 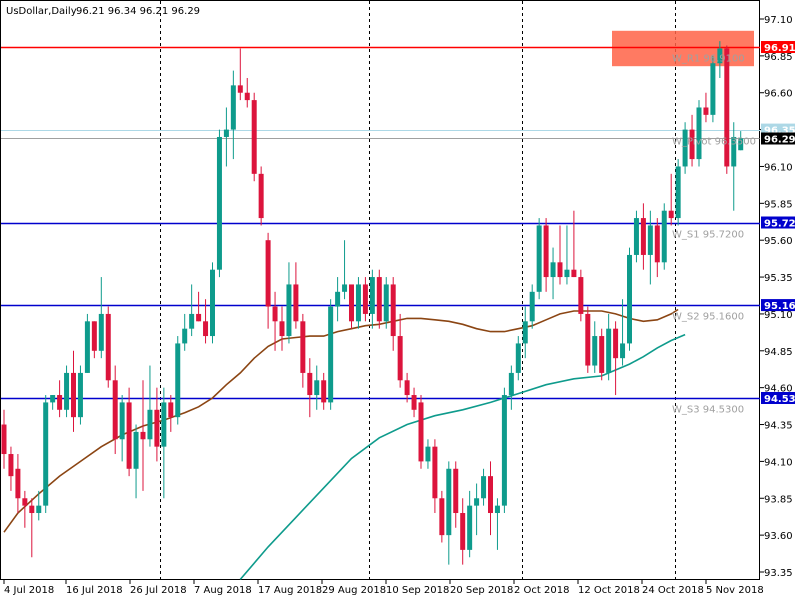 What do you see at coordinates (778, 352) in the screenshot?
I see `price-tick-label: 94.85` at bounding box center [778, 352].